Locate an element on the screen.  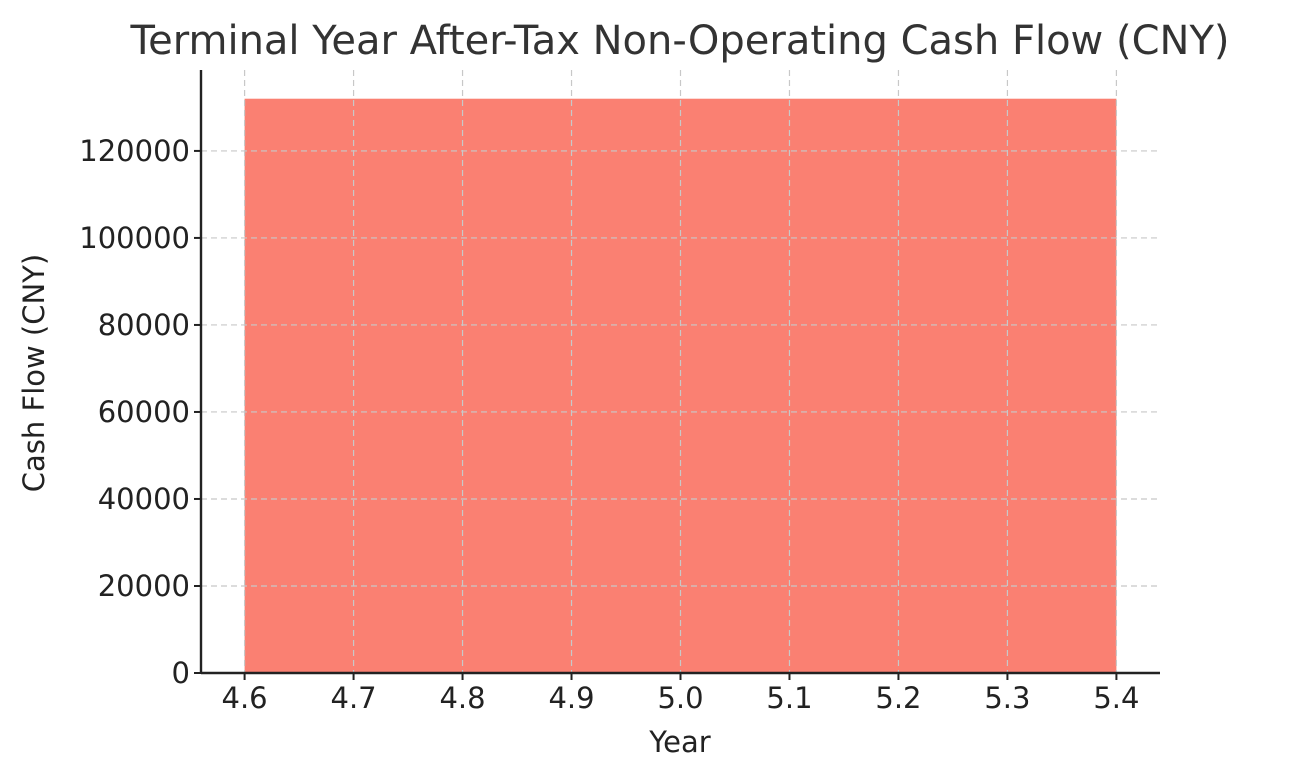
x-tick-label: 4.8 is located at coordinates (462, 698).